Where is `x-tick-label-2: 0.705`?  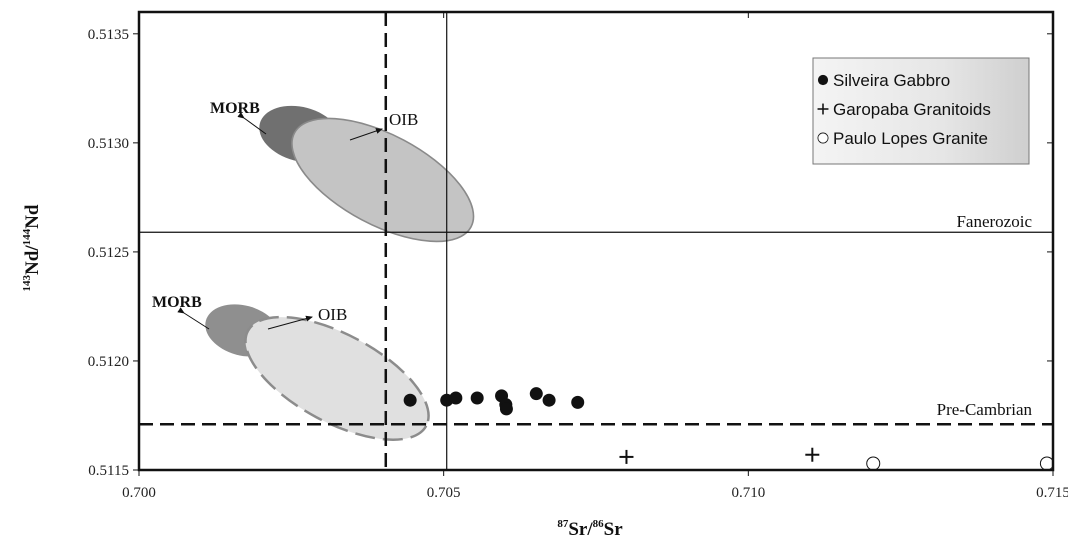
x-tick-label-2: 0.705 is located at coordinates (444, 493).